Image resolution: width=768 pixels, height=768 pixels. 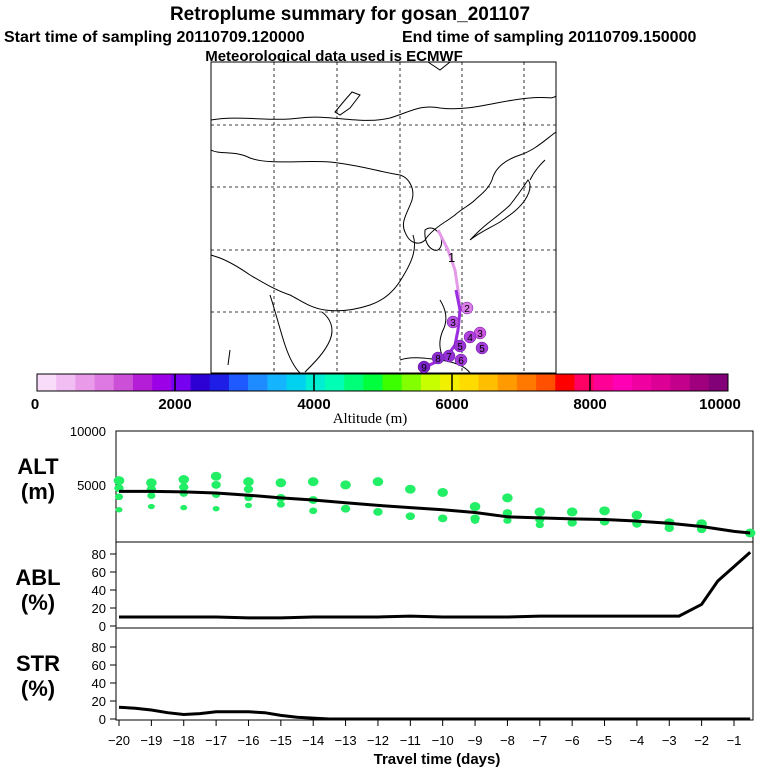 I want to click on x-axis-label: Travel time (days), so click(x=437, y=759).